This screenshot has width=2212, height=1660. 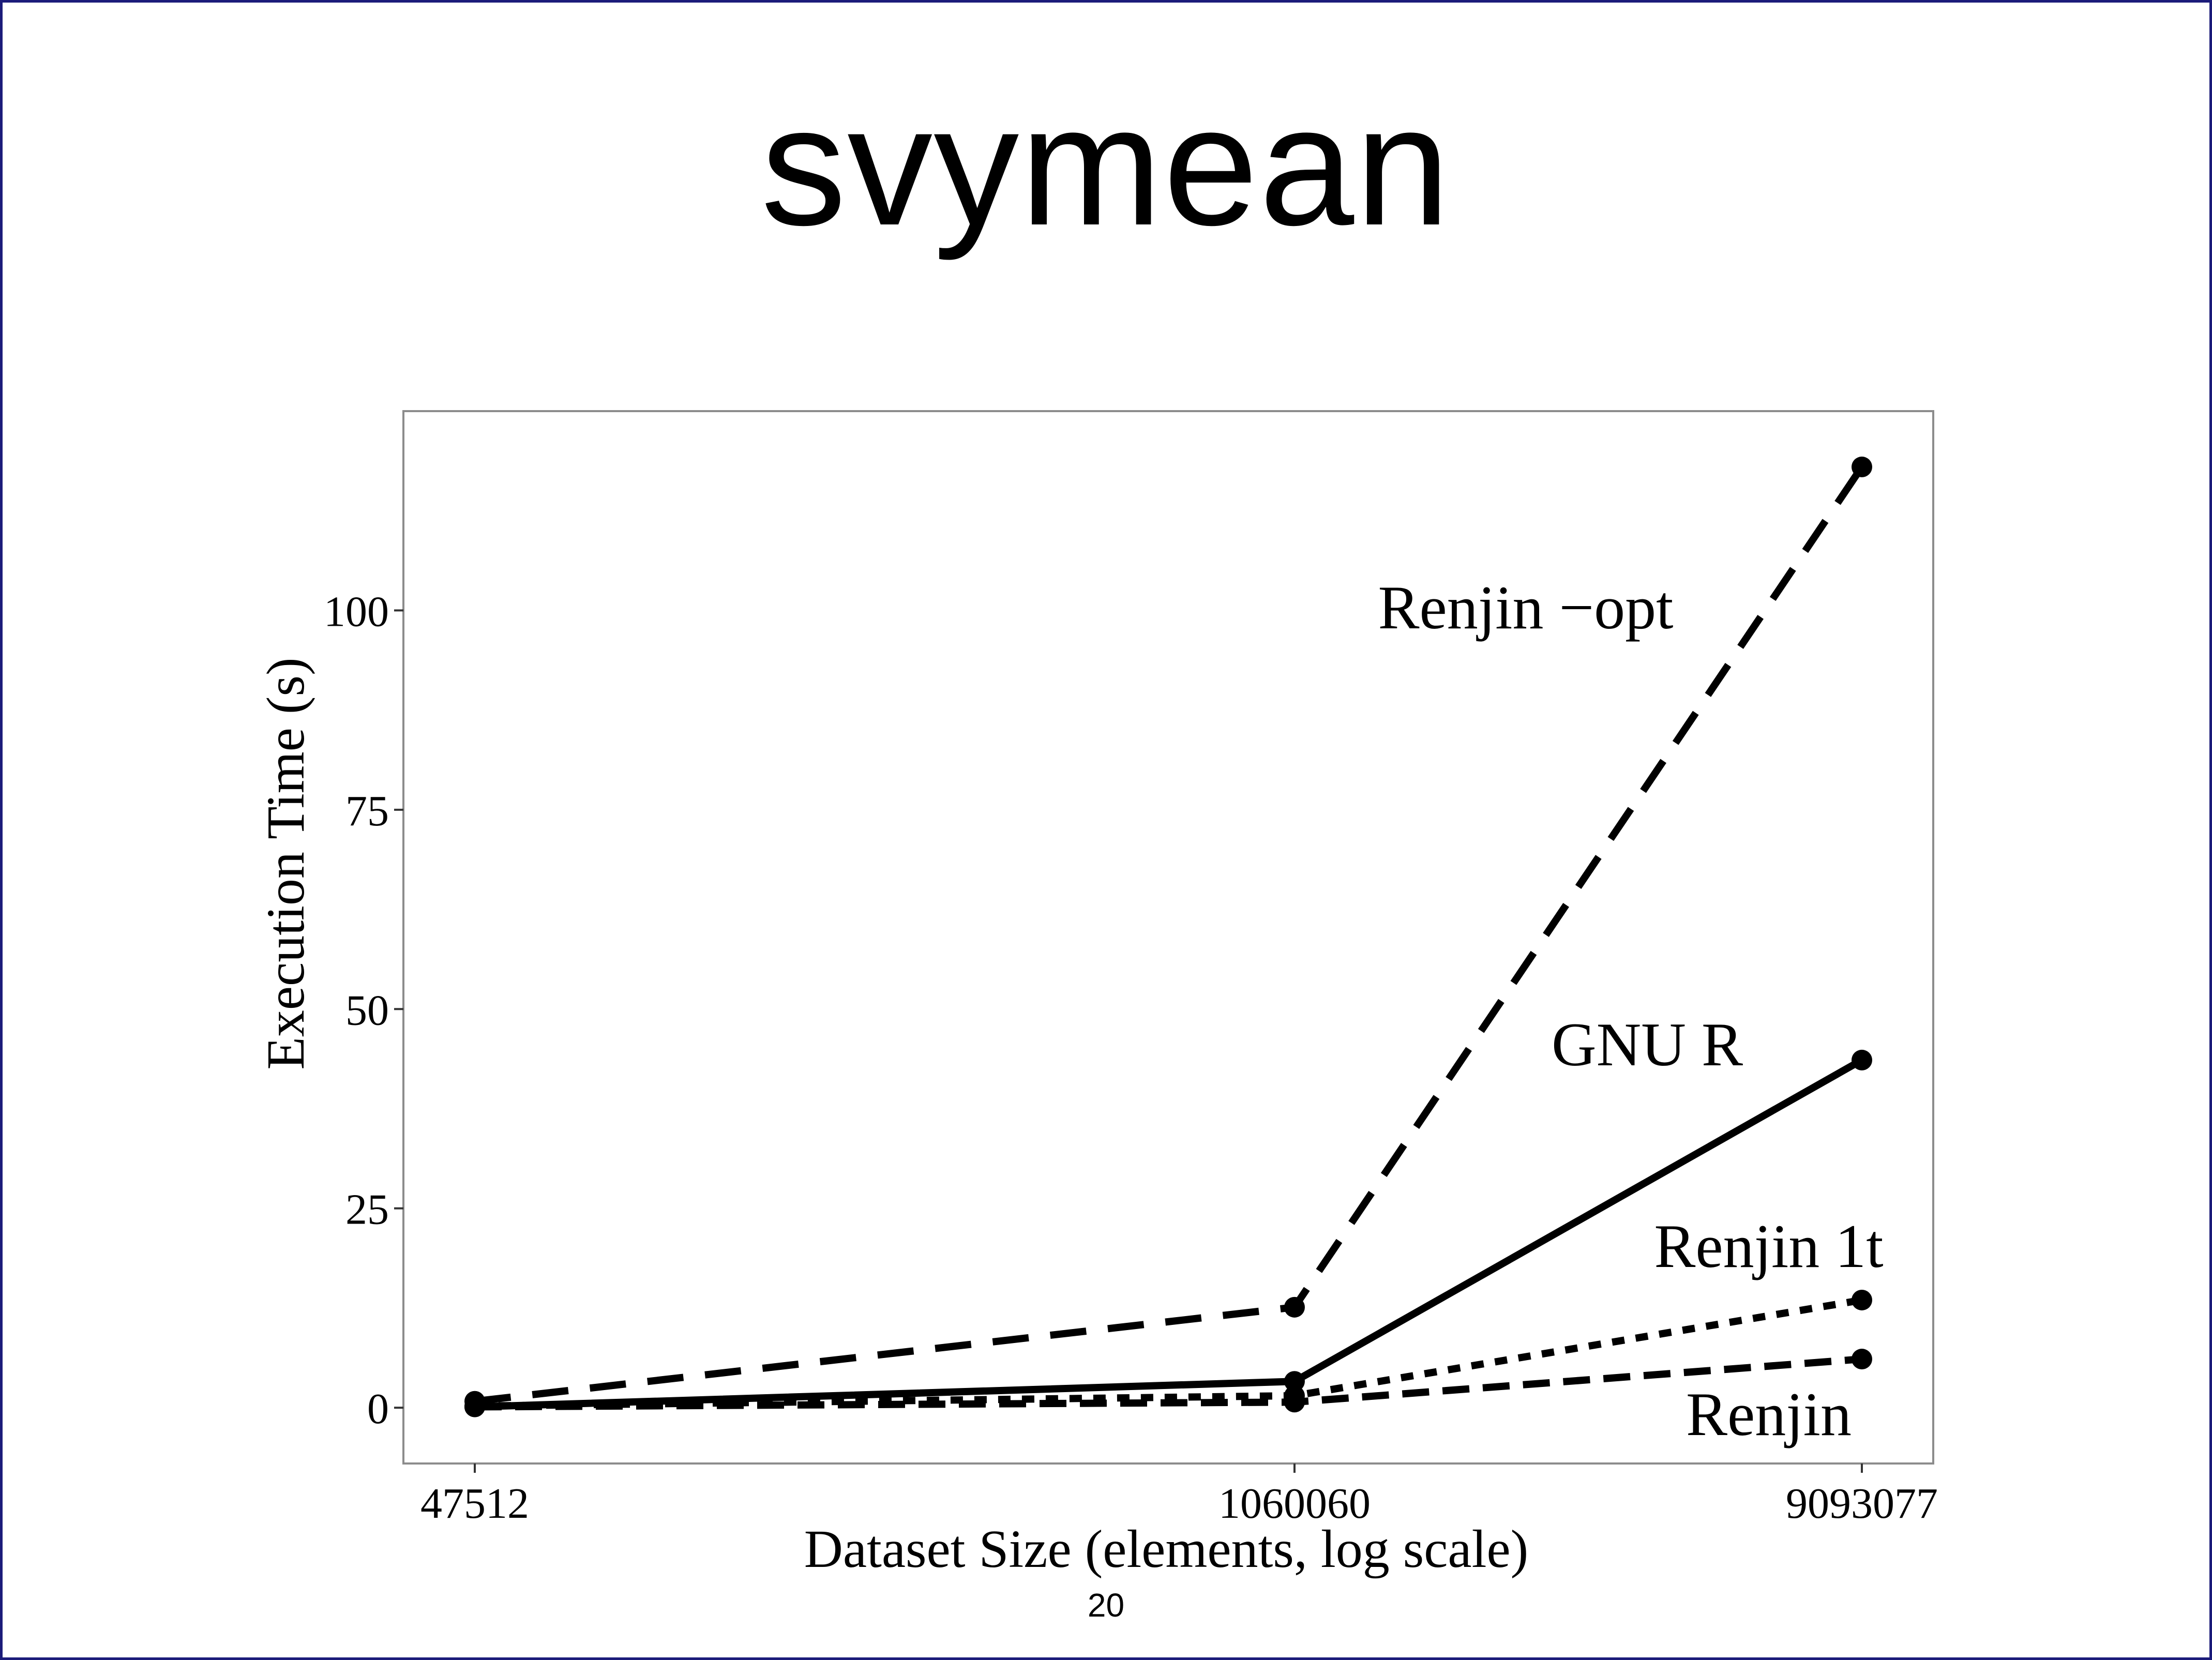 I want to click on series-line, so click(x=1169, y=1353).